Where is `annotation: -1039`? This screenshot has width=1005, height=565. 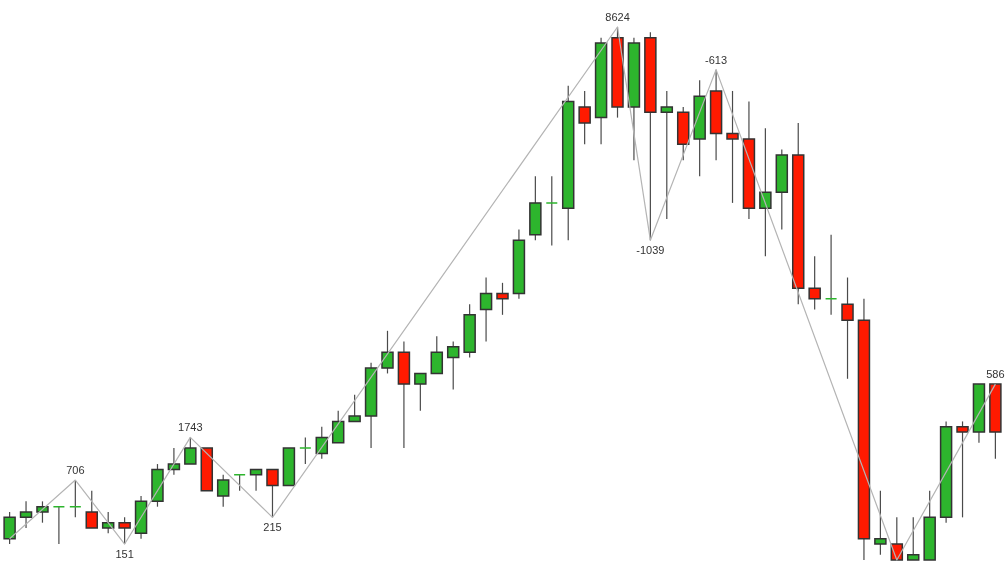
annotation: -1039 is located at coordinates (650, 250).